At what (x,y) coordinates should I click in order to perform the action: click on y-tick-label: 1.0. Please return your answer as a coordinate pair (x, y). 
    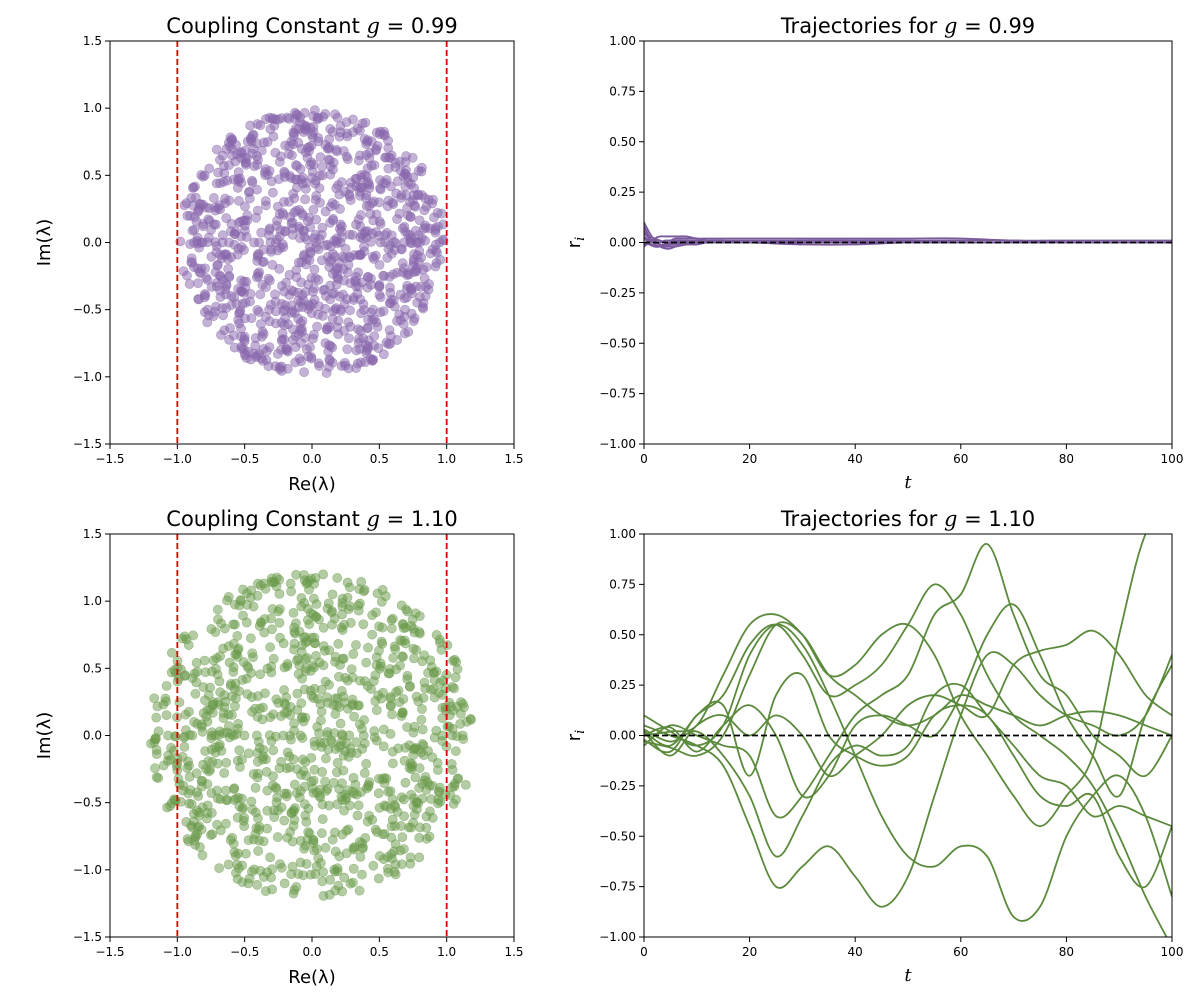
    Looking at the image, I should click on (92, 601).